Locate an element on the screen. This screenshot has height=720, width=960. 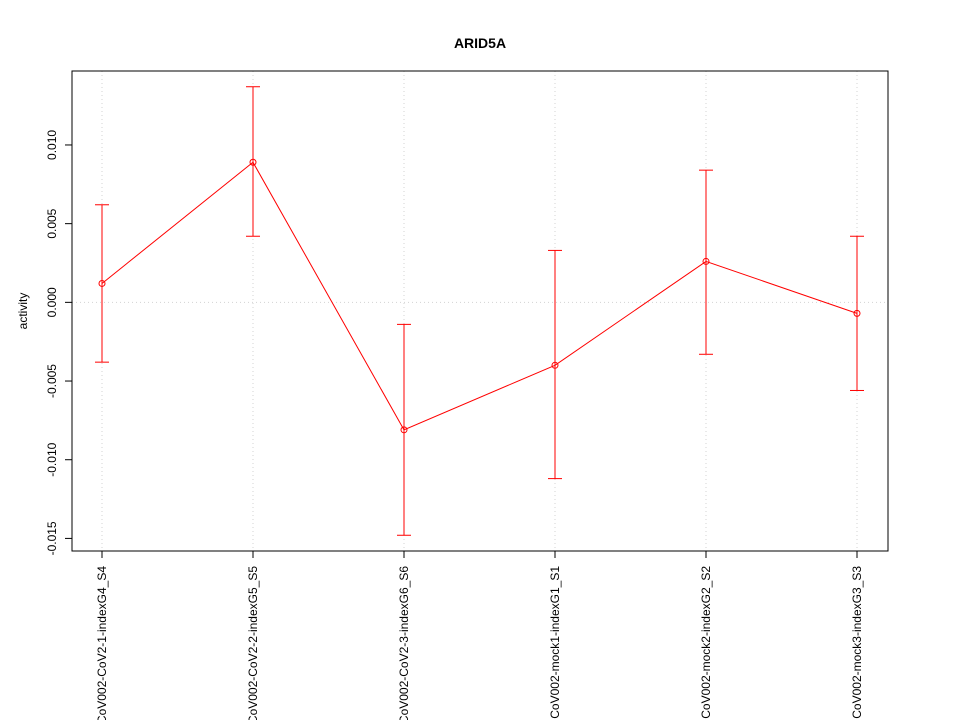
x-tick-label: CoV002-mock2-indexG2_S2 is located at coordinates (706, 642).